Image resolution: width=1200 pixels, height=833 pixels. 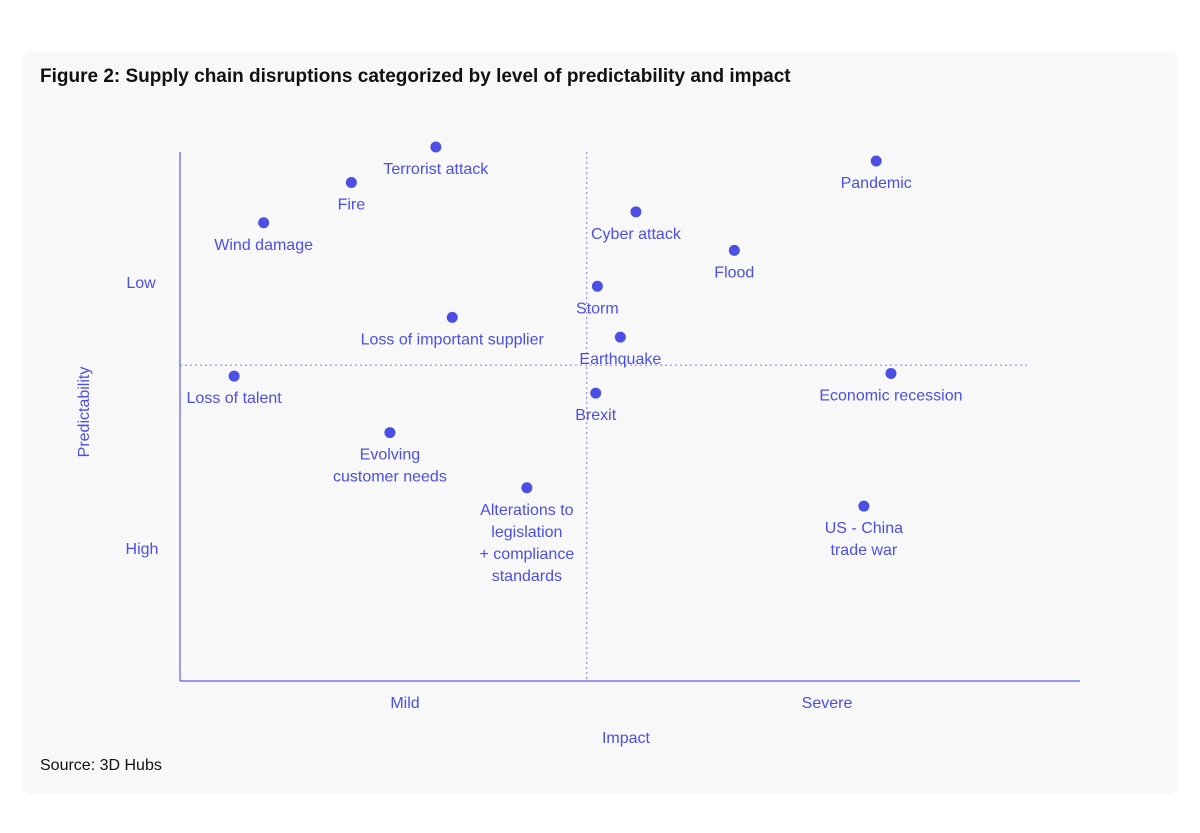 I want to click on data-point-label: Cyber attack, so click(x=636, y=234).